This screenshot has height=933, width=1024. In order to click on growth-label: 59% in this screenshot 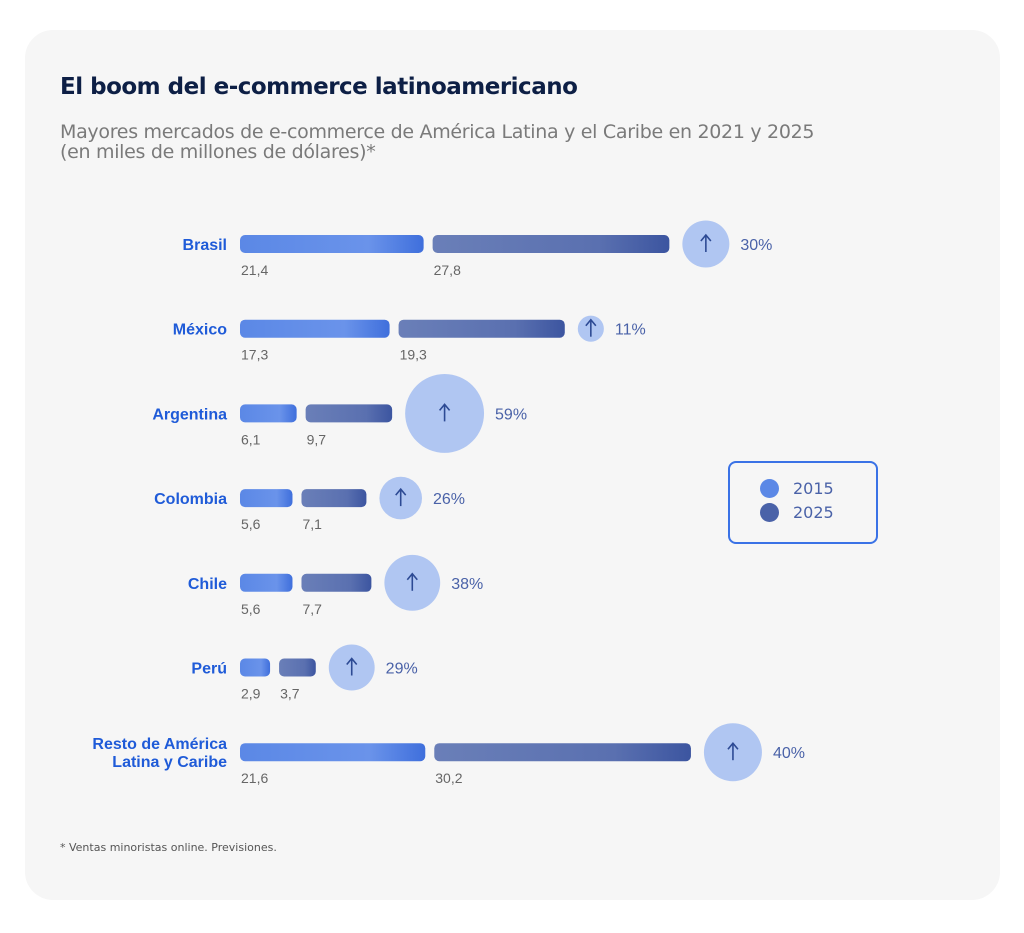, I will do `click(511, 414)`.